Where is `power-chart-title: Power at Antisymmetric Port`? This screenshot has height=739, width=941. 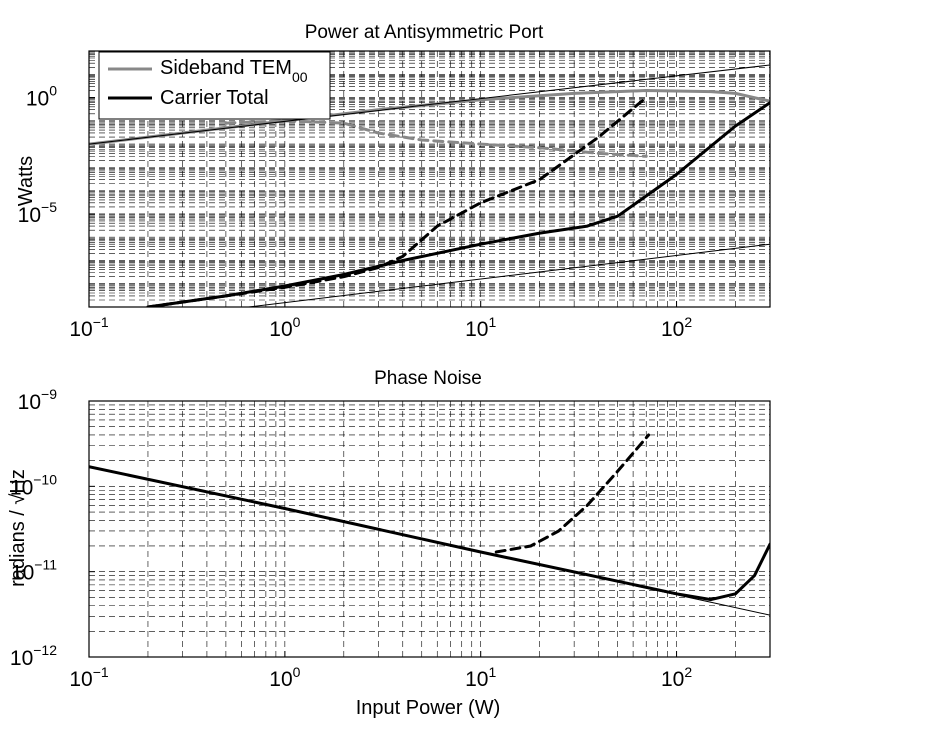
power-chart-title: Power at Antisymmetric Port is located at coordinates (424, 32).